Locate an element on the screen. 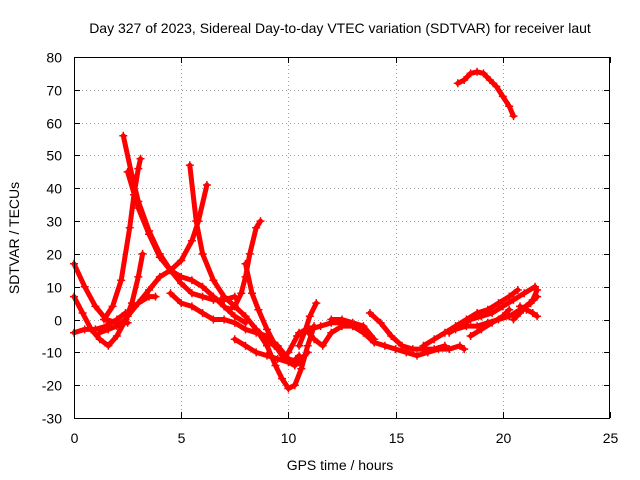 This screenshot has width=640, height=480. y-tick-label: -20 is located at coordinates (52, 386).